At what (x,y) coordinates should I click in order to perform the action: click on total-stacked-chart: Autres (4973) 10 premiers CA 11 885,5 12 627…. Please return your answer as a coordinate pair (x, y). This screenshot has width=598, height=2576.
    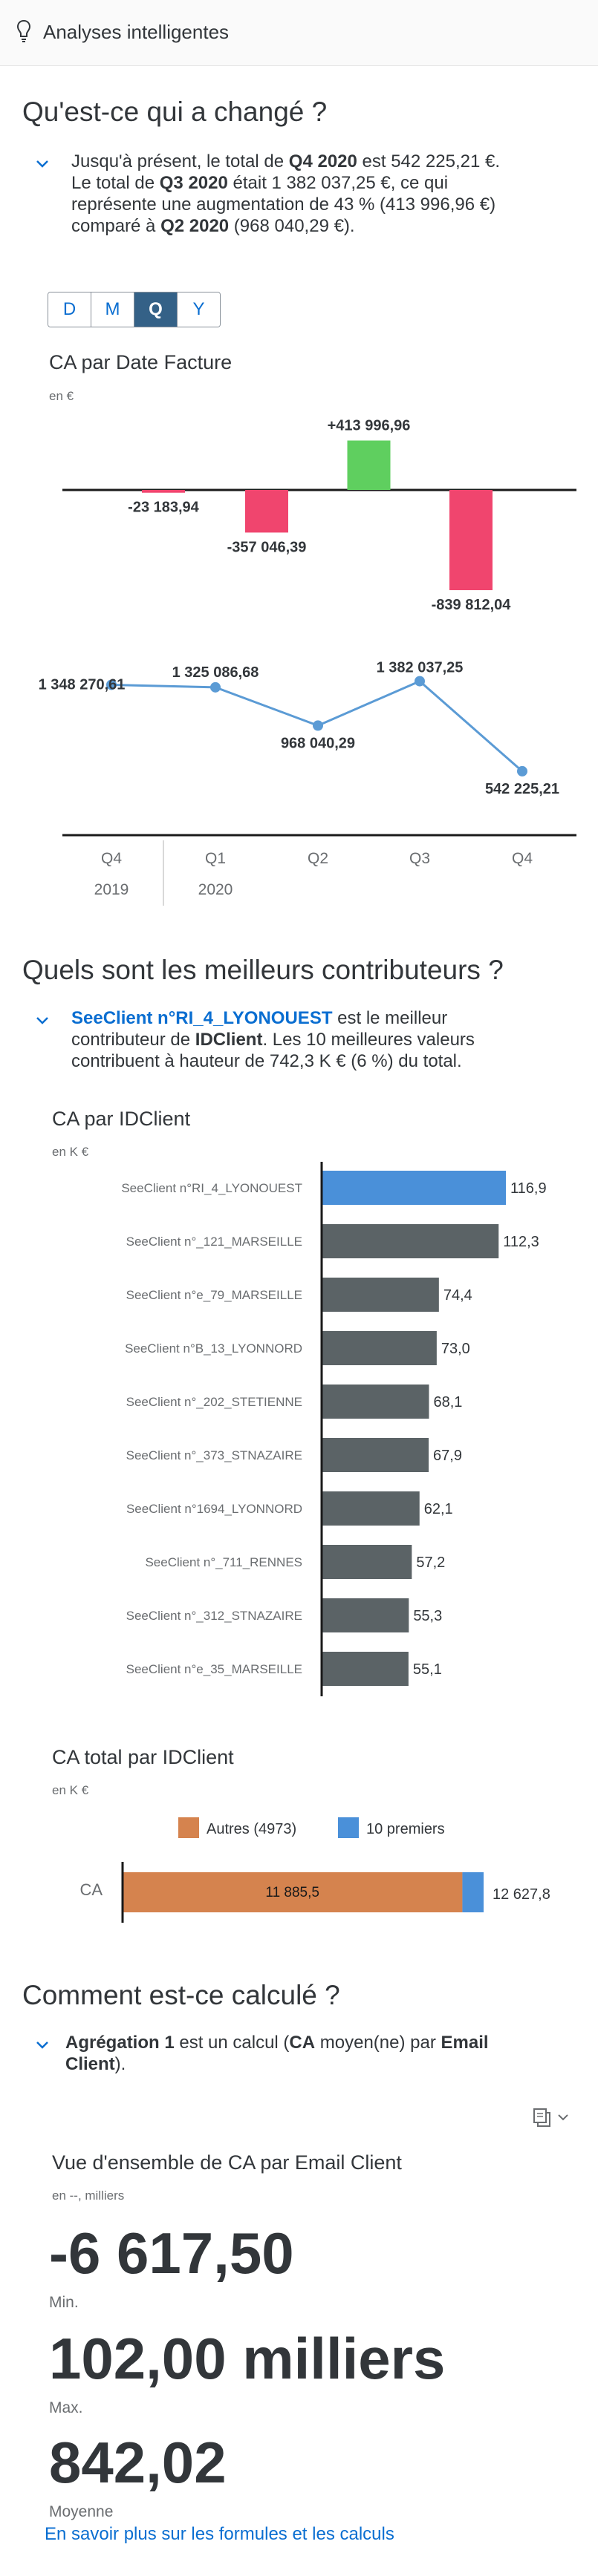
    Looking at the image, I should click on (315, 1870).